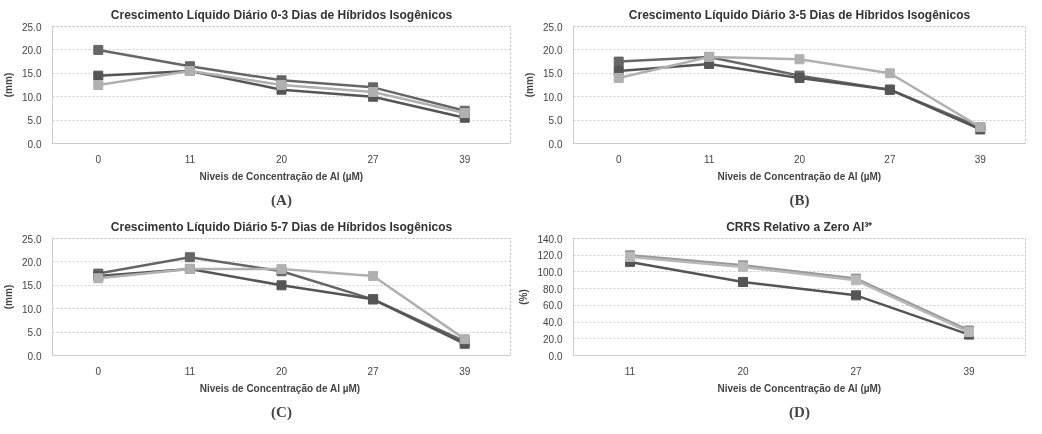 The height and width of the screenshot is (434, 1042). What do you see at coordinates (799, 200) in the screenshot?
I see `text: (B)` at bounding box center [799, 200].